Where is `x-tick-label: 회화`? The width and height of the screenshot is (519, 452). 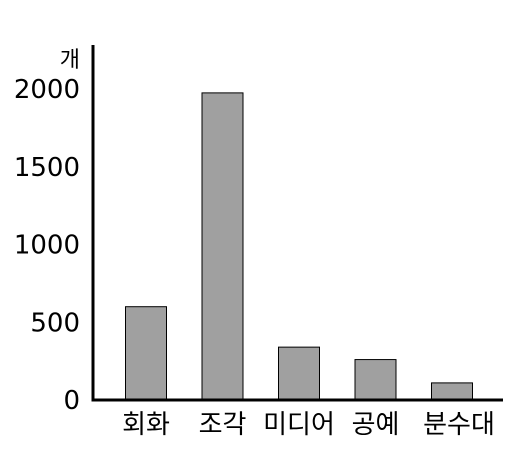
x-tick-label: 회화 is located at coordinates (146, 425).